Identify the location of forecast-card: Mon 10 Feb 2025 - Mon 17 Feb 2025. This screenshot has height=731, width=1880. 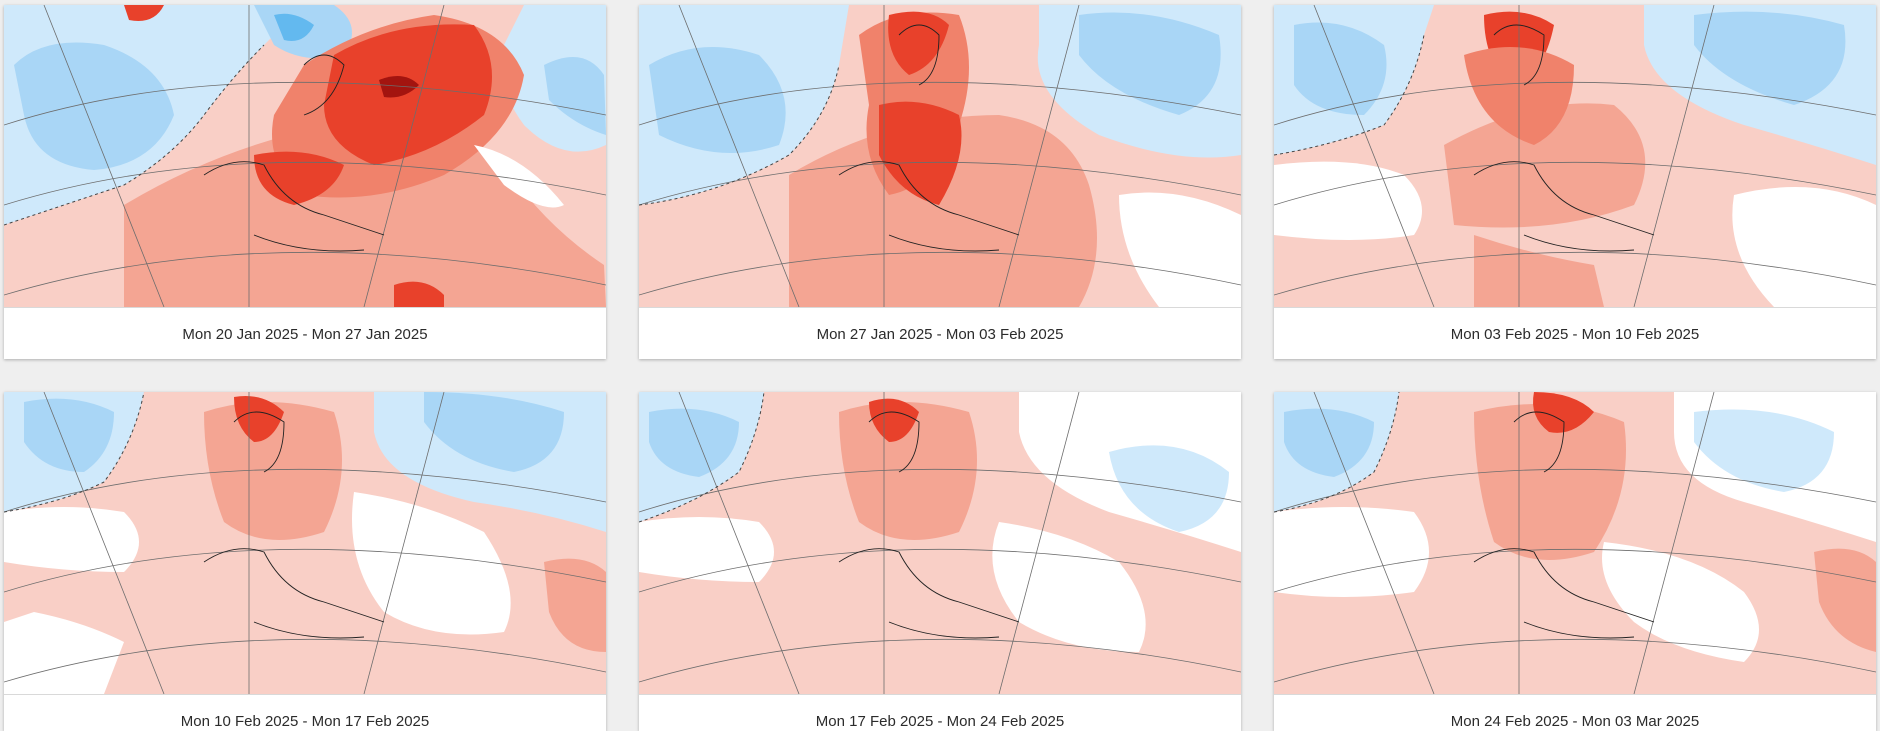
(305, 561).